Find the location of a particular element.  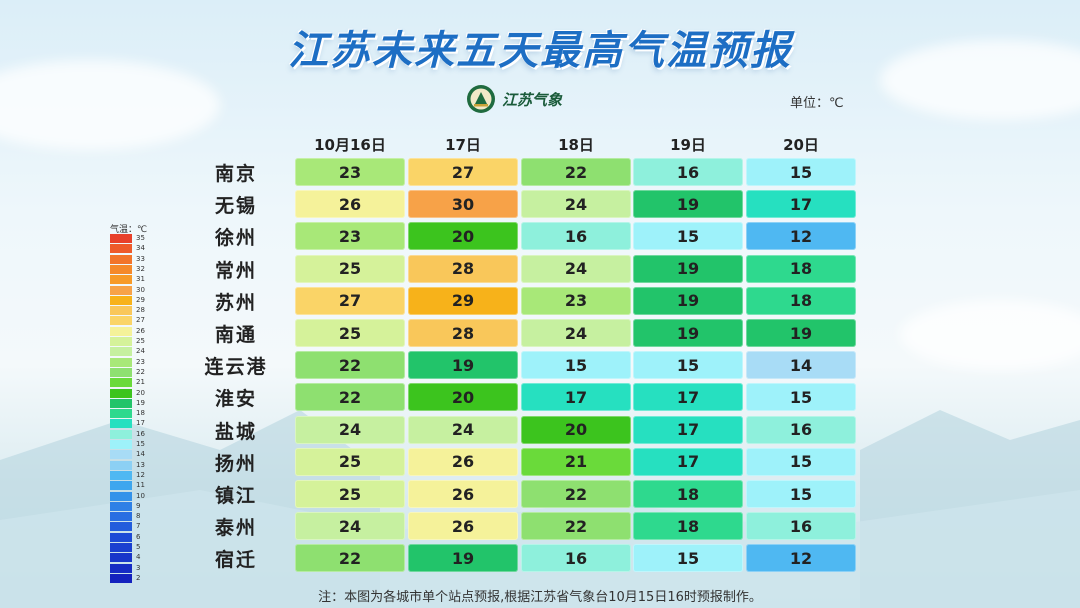

city-label: 连云港 is located at coordinates (236, 367).